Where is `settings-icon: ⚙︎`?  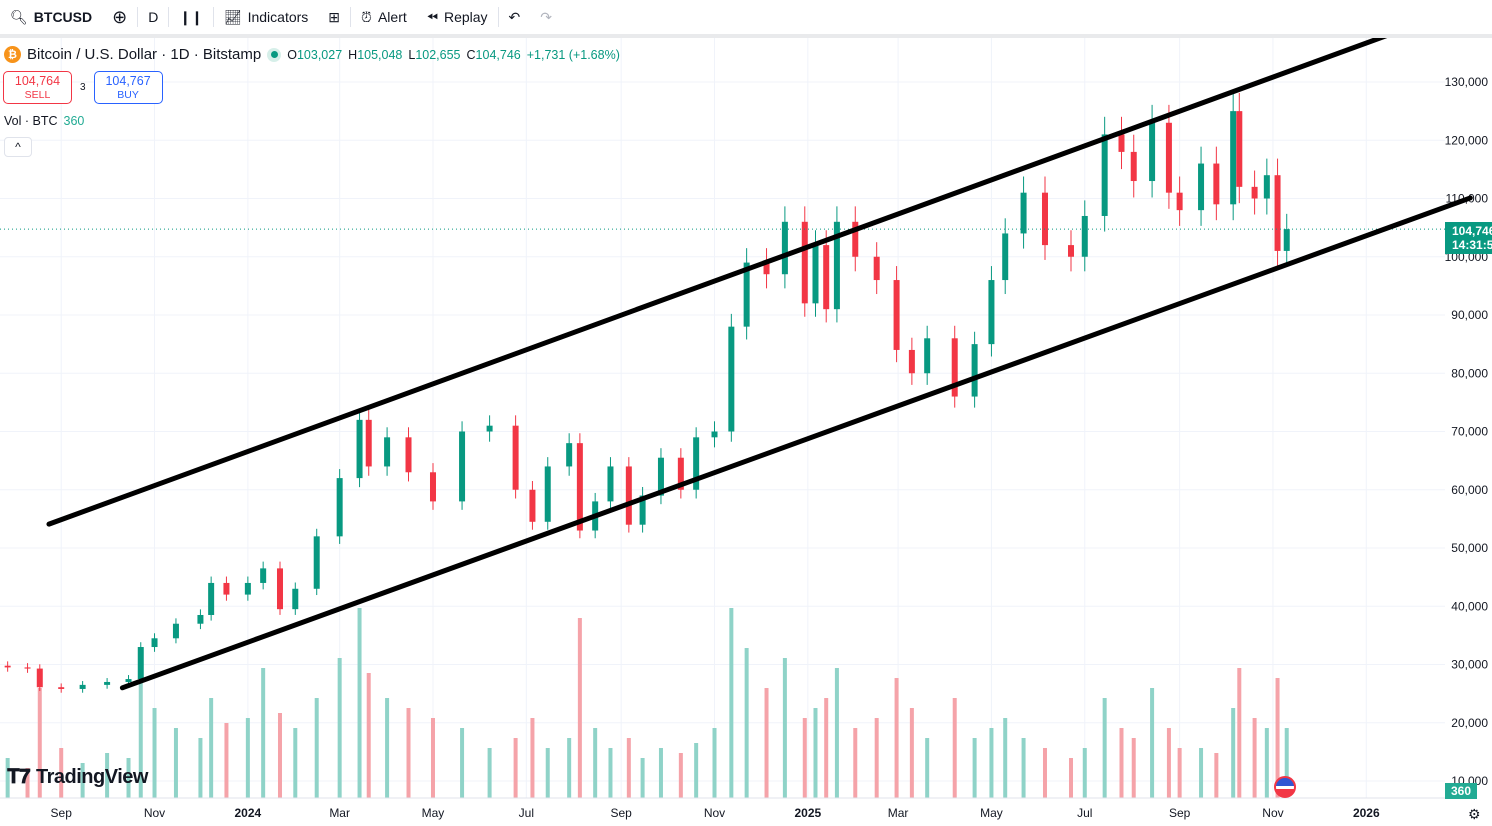 settings-icon: ⚙︎ is located at coordinates (1474, 814).